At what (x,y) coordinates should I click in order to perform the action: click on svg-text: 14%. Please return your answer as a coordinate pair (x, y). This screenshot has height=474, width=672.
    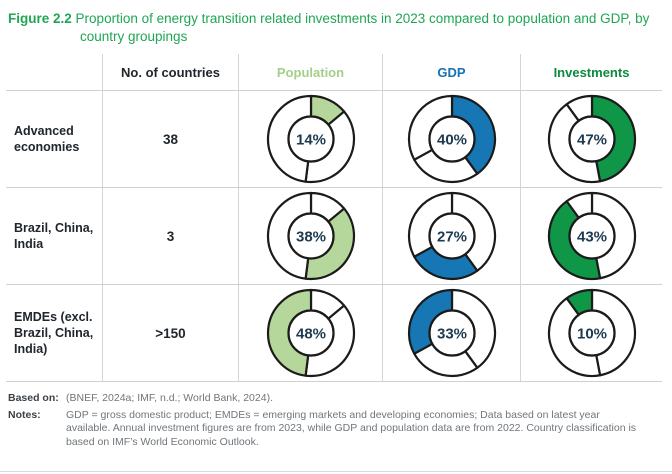
    Looking at the image, I should click on (310, 140).